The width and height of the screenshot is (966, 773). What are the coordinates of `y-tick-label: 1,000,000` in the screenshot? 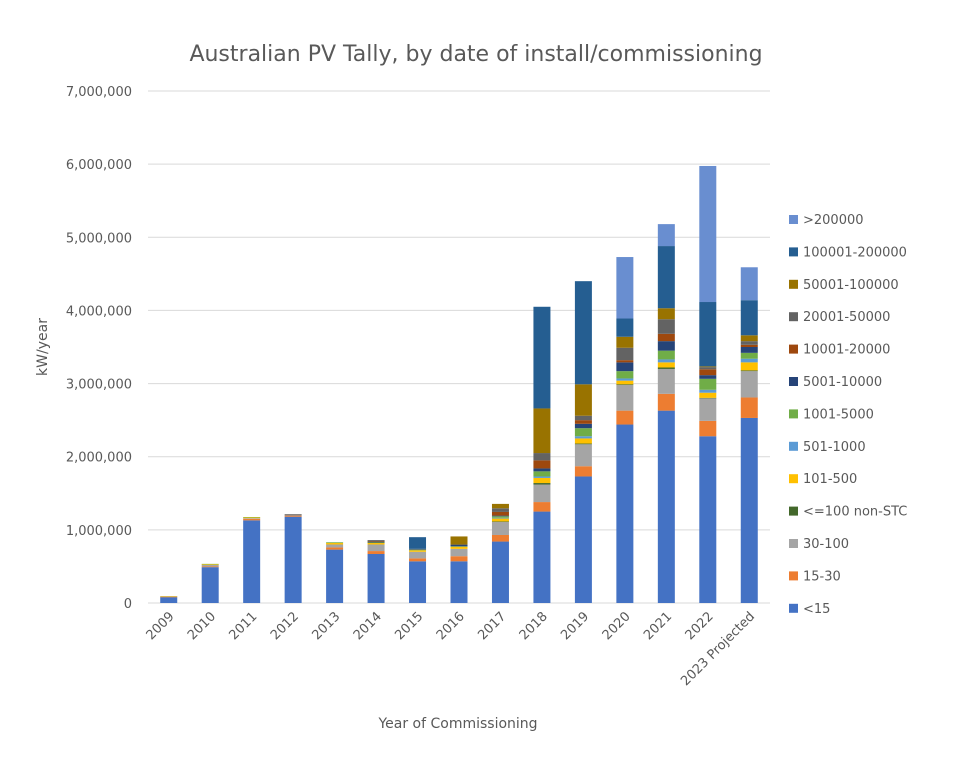 It's located at (99, 531).